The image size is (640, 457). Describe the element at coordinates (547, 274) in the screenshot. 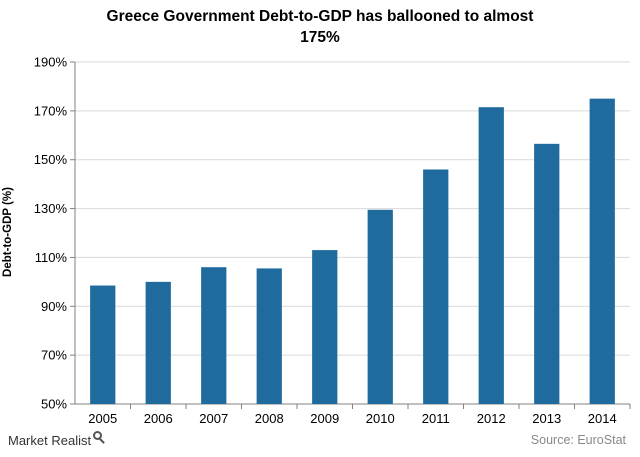

I see `bar-2013` at that location.